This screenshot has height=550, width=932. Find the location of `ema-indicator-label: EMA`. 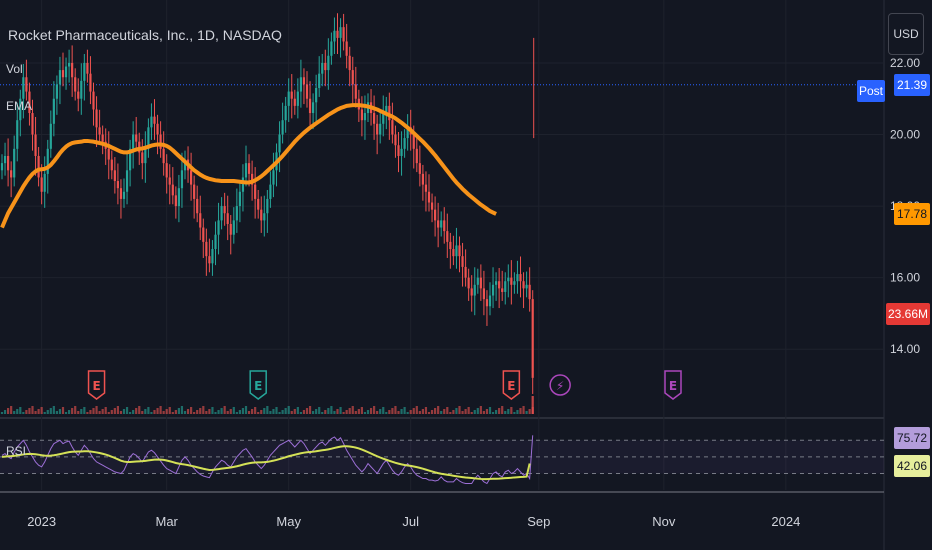

ema-indicator-label: EMA is located at coordinates (19, 106).